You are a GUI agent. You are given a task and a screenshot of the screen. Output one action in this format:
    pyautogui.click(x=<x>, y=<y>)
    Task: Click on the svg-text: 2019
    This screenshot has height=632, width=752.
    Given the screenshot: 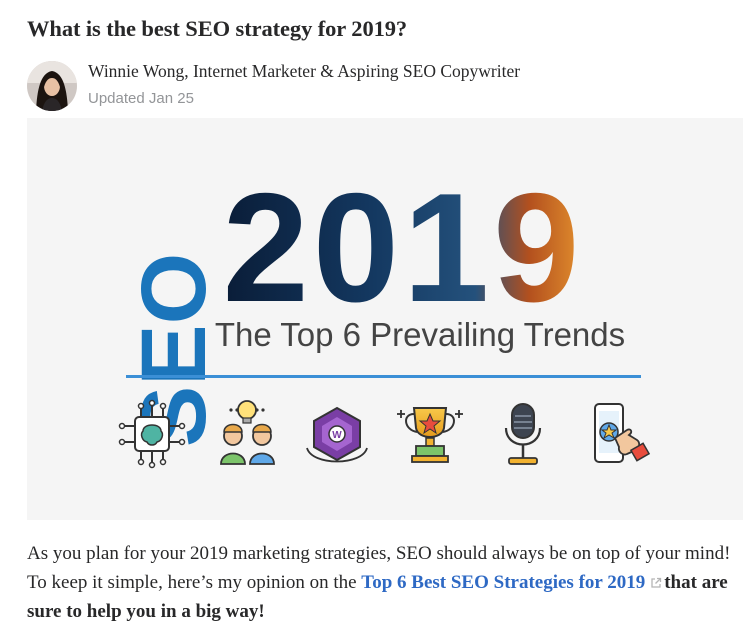 What is the action you would take?
    pyautogui.click(x=403, y=247)
    